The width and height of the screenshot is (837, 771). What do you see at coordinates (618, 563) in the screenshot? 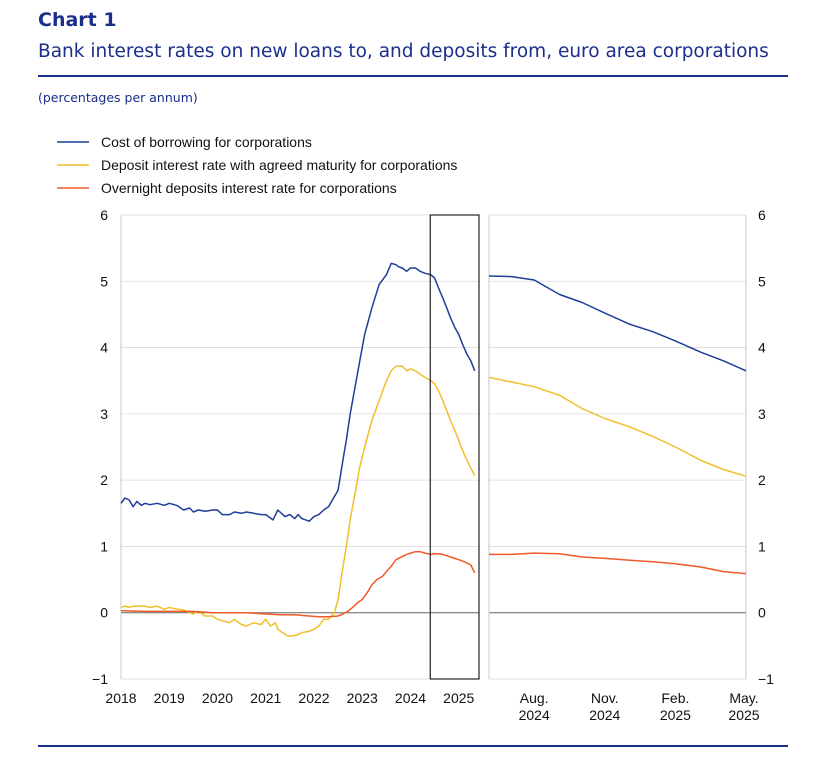
I see `right-overnight-deposits-interest-rate-for-corporations-line` at bounding box center [618, 563].